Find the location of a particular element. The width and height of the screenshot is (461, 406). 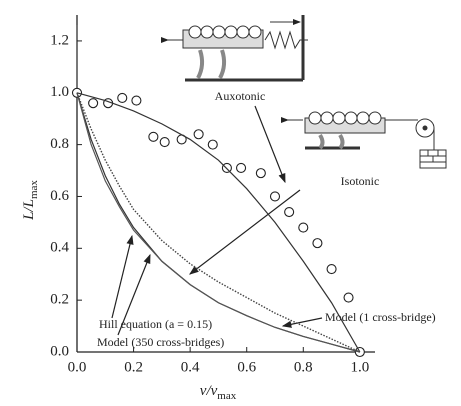

auxotonic-diagram is located at coordinates (234, 48).